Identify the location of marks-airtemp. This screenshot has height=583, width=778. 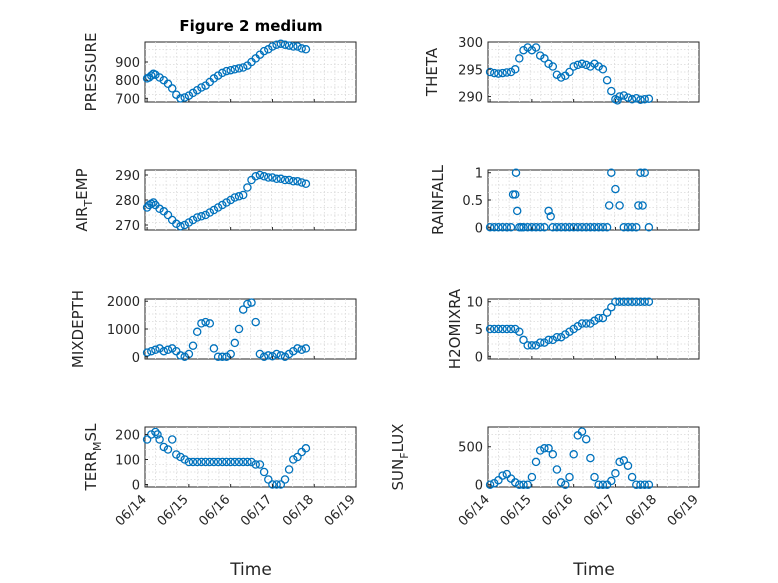
(226, 200).